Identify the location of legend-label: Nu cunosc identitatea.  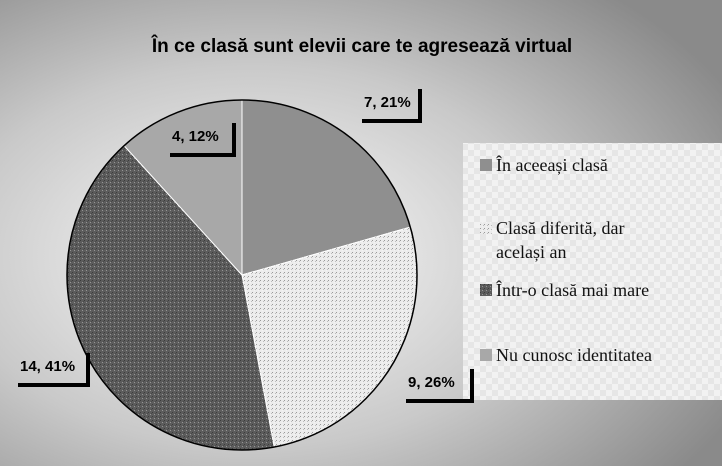
(574, 355).